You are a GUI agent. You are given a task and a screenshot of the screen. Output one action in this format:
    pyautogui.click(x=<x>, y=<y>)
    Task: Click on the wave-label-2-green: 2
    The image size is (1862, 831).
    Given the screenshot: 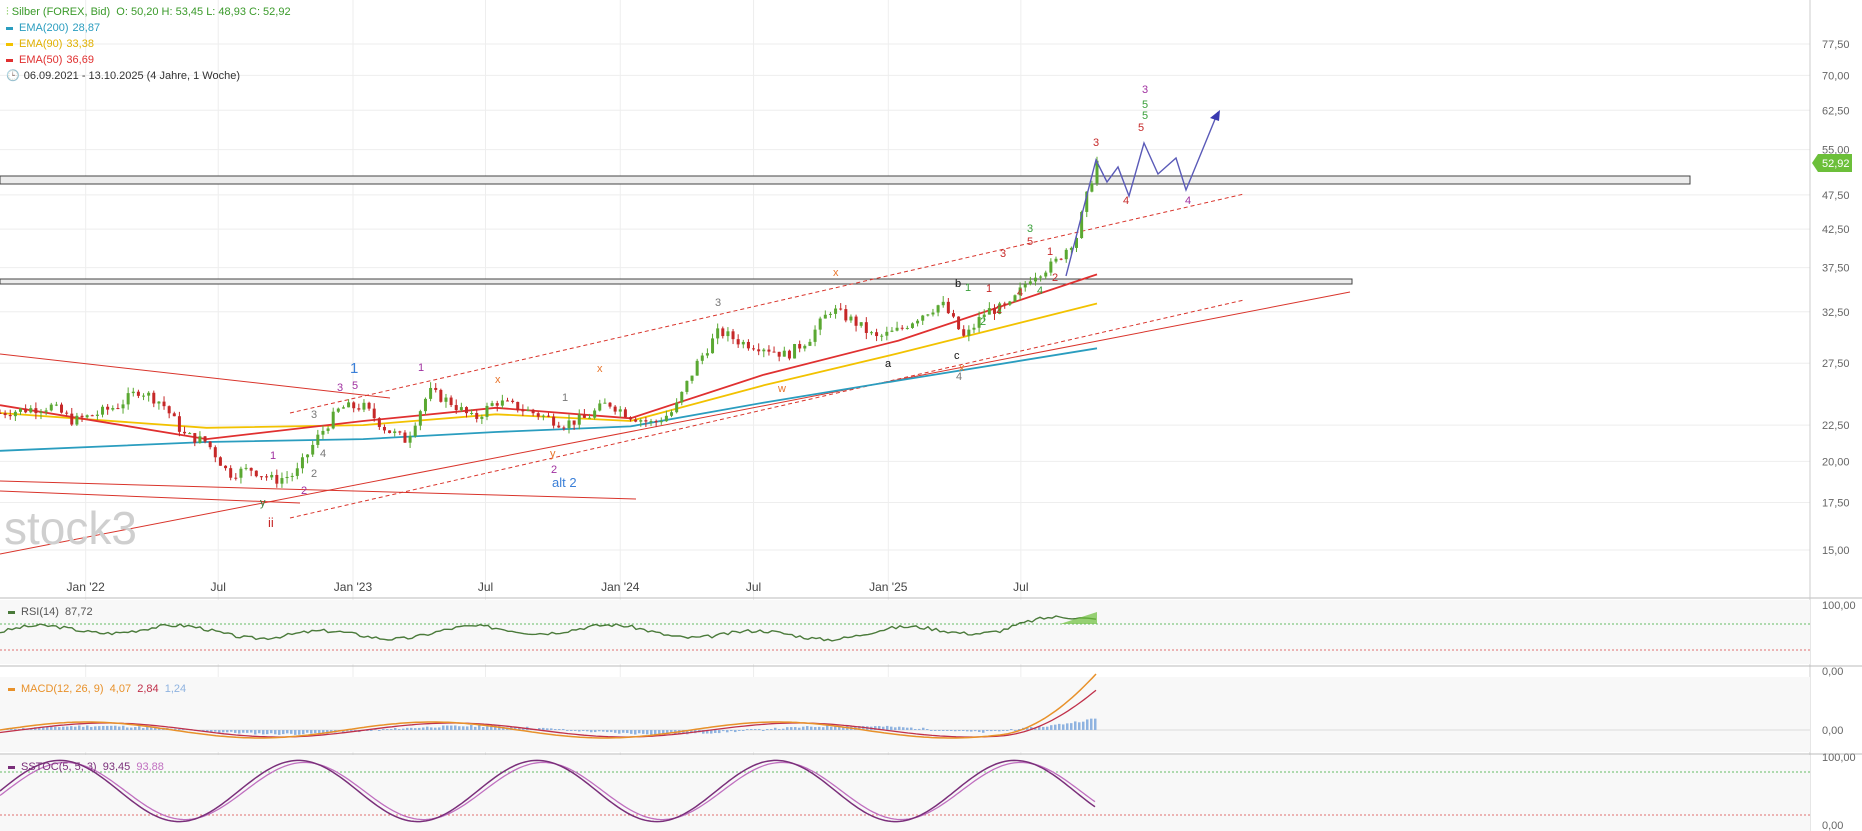 What is the action you would take?
    pyautogui.click(x=983, y=322)
    